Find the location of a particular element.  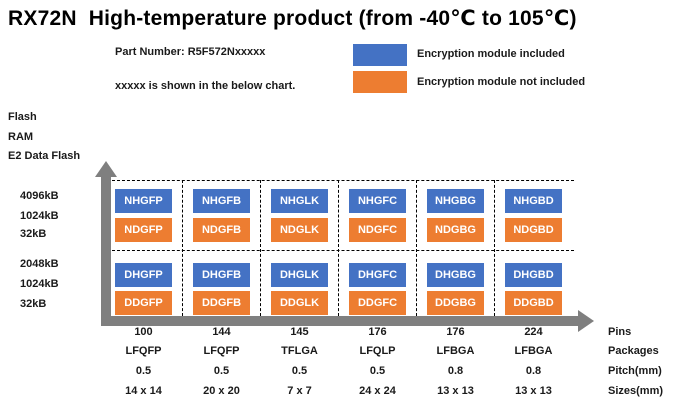

legend-swatch-not-included is located at coordinates (380, 82).